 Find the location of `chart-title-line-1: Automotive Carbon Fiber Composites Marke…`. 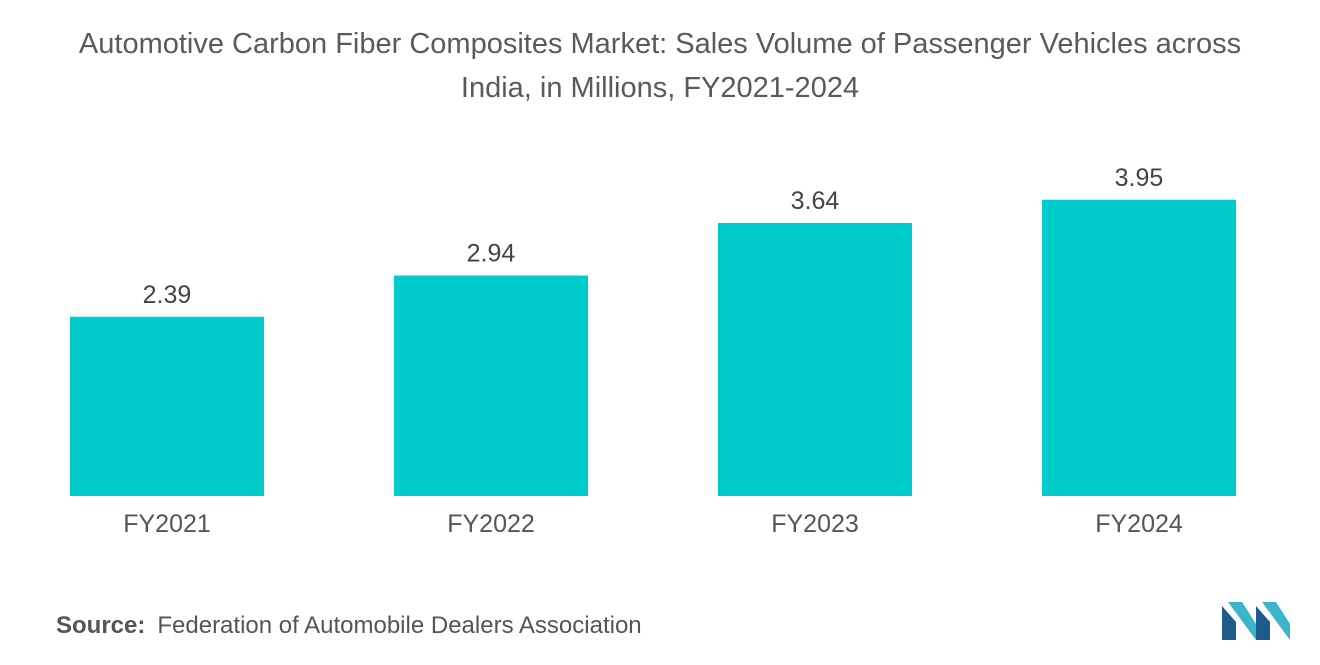

chart-title-line-1: Automotive Carbon Fiber Composites Marke… is located at coordinates (660, 44).